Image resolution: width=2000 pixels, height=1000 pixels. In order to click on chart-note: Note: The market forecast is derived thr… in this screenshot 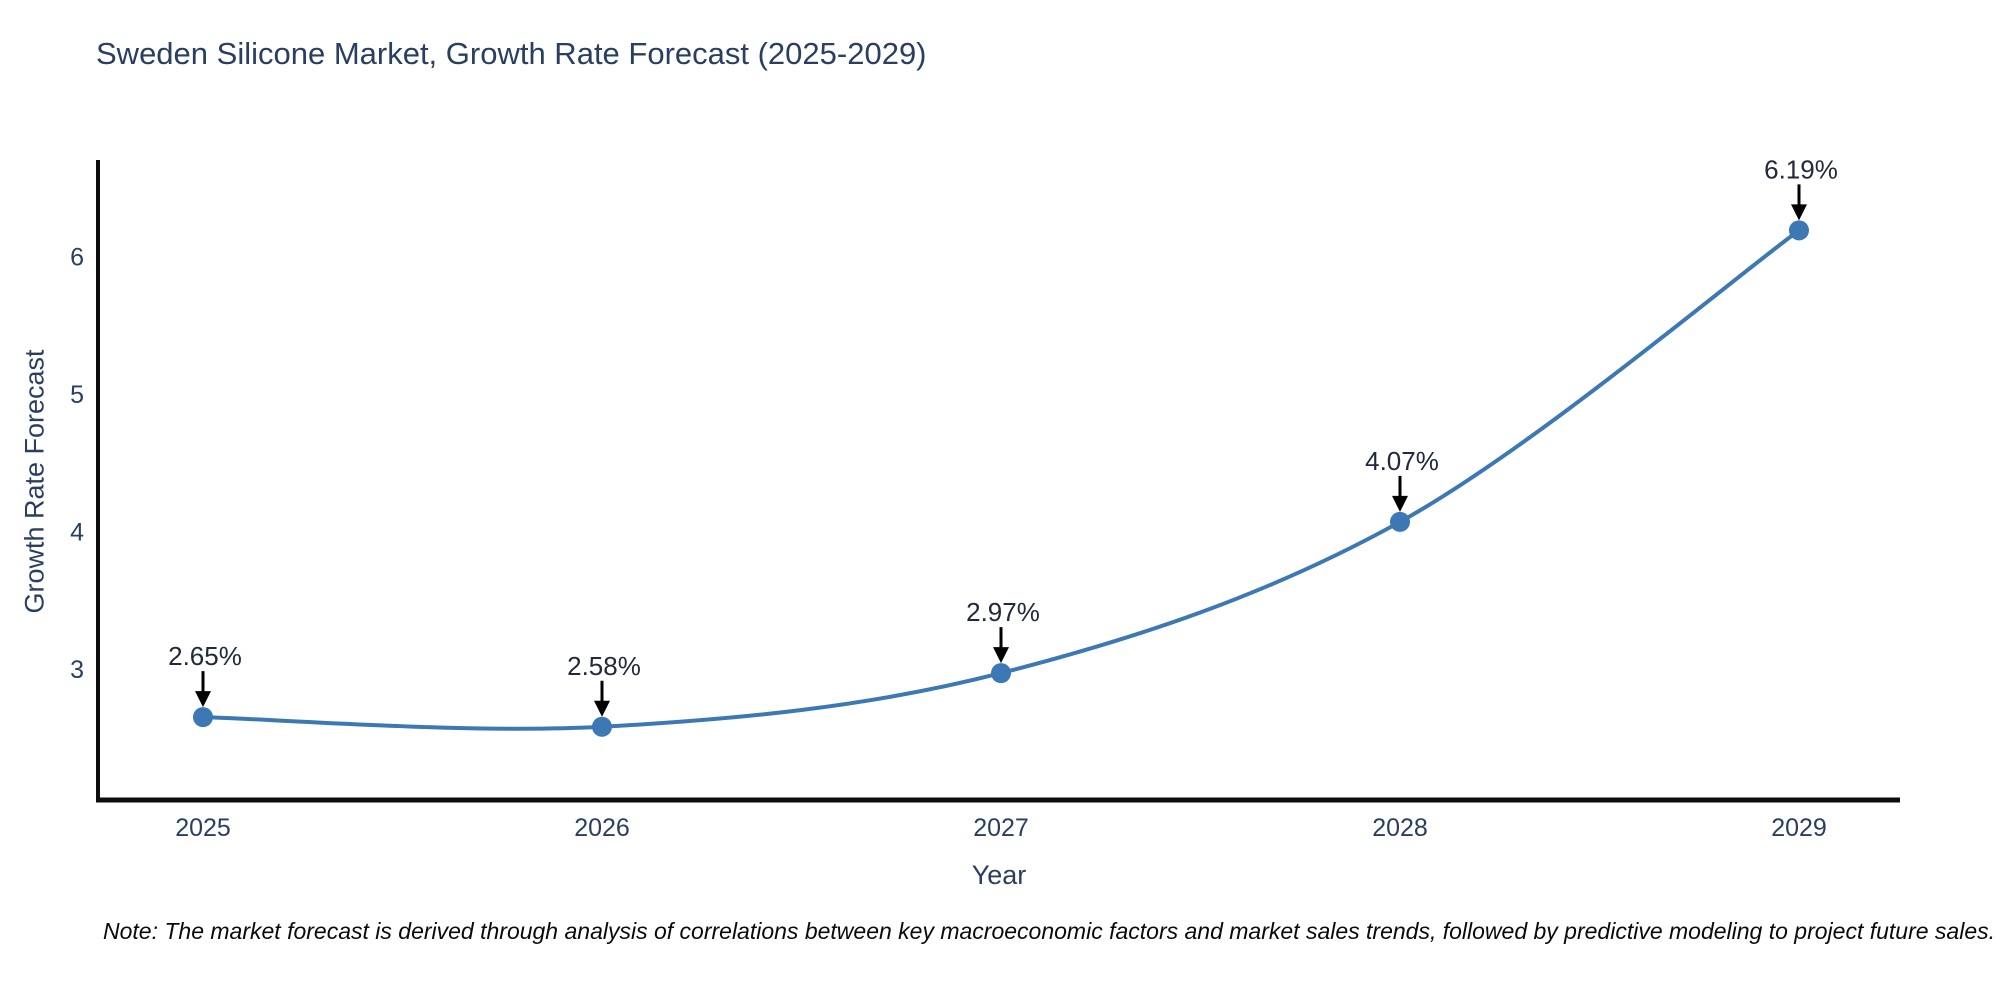, I will do `click(1049, 931)`.